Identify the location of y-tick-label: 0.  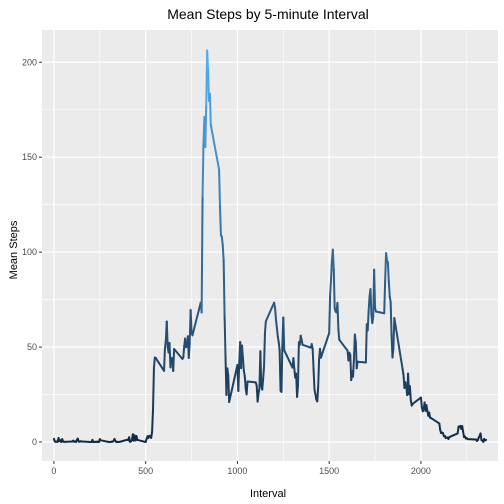
(34, 442).